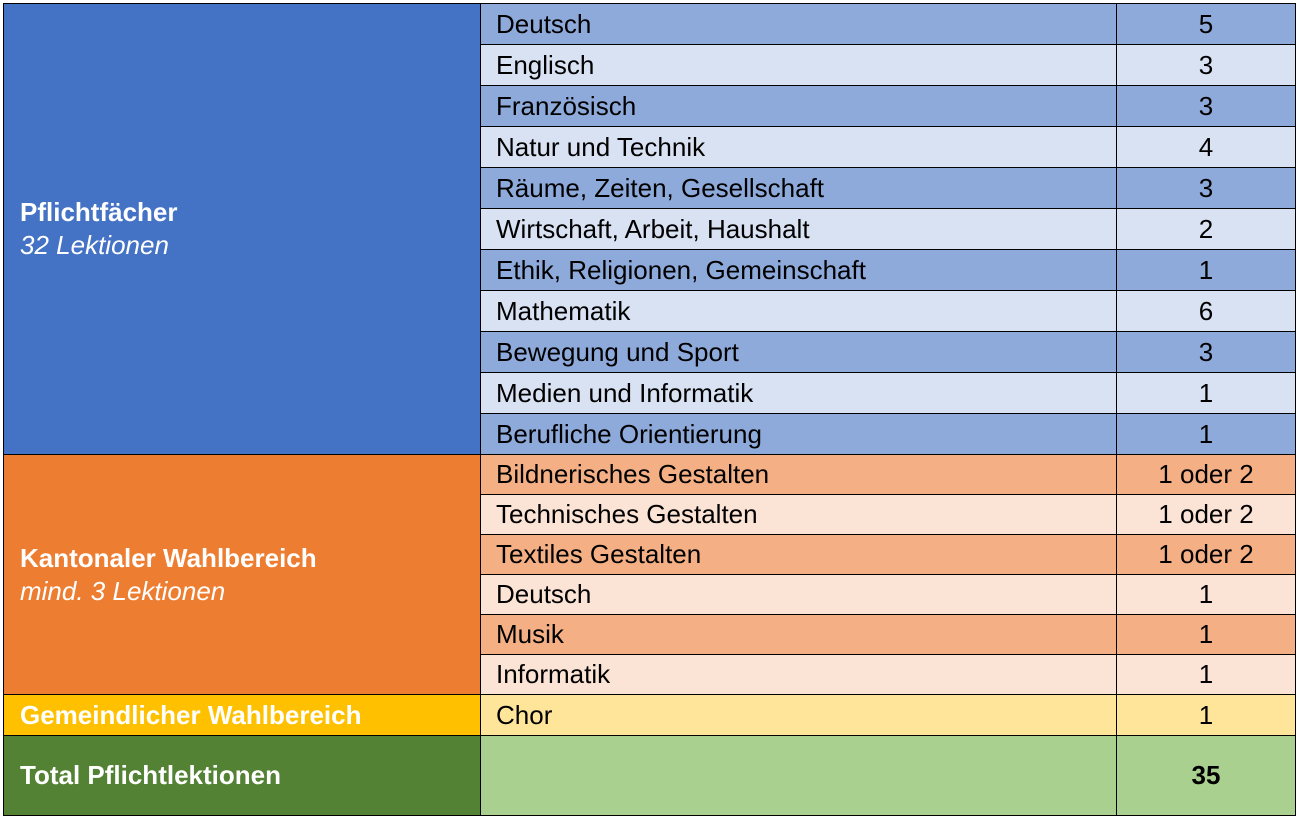 This screenshot has width=1297, height=820. What do you see at coordinates (1206, 311) in the screenshot?
I see `lessons-cell: 6` at bounding box center [1206, 311].